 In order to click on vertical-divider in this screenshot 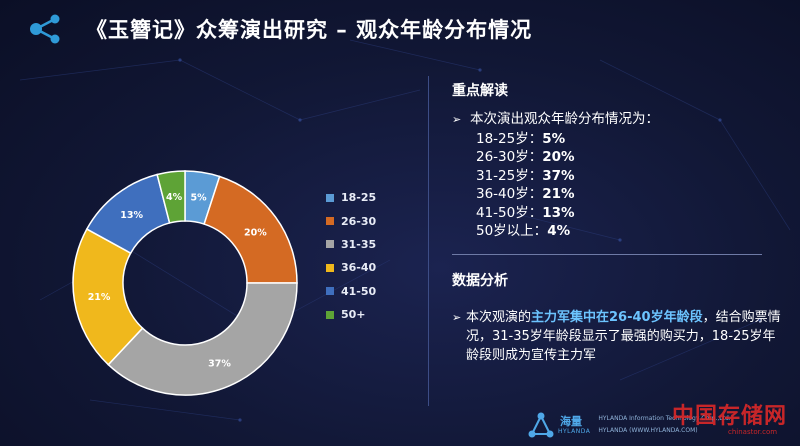, I will do `click(428, 241)`.